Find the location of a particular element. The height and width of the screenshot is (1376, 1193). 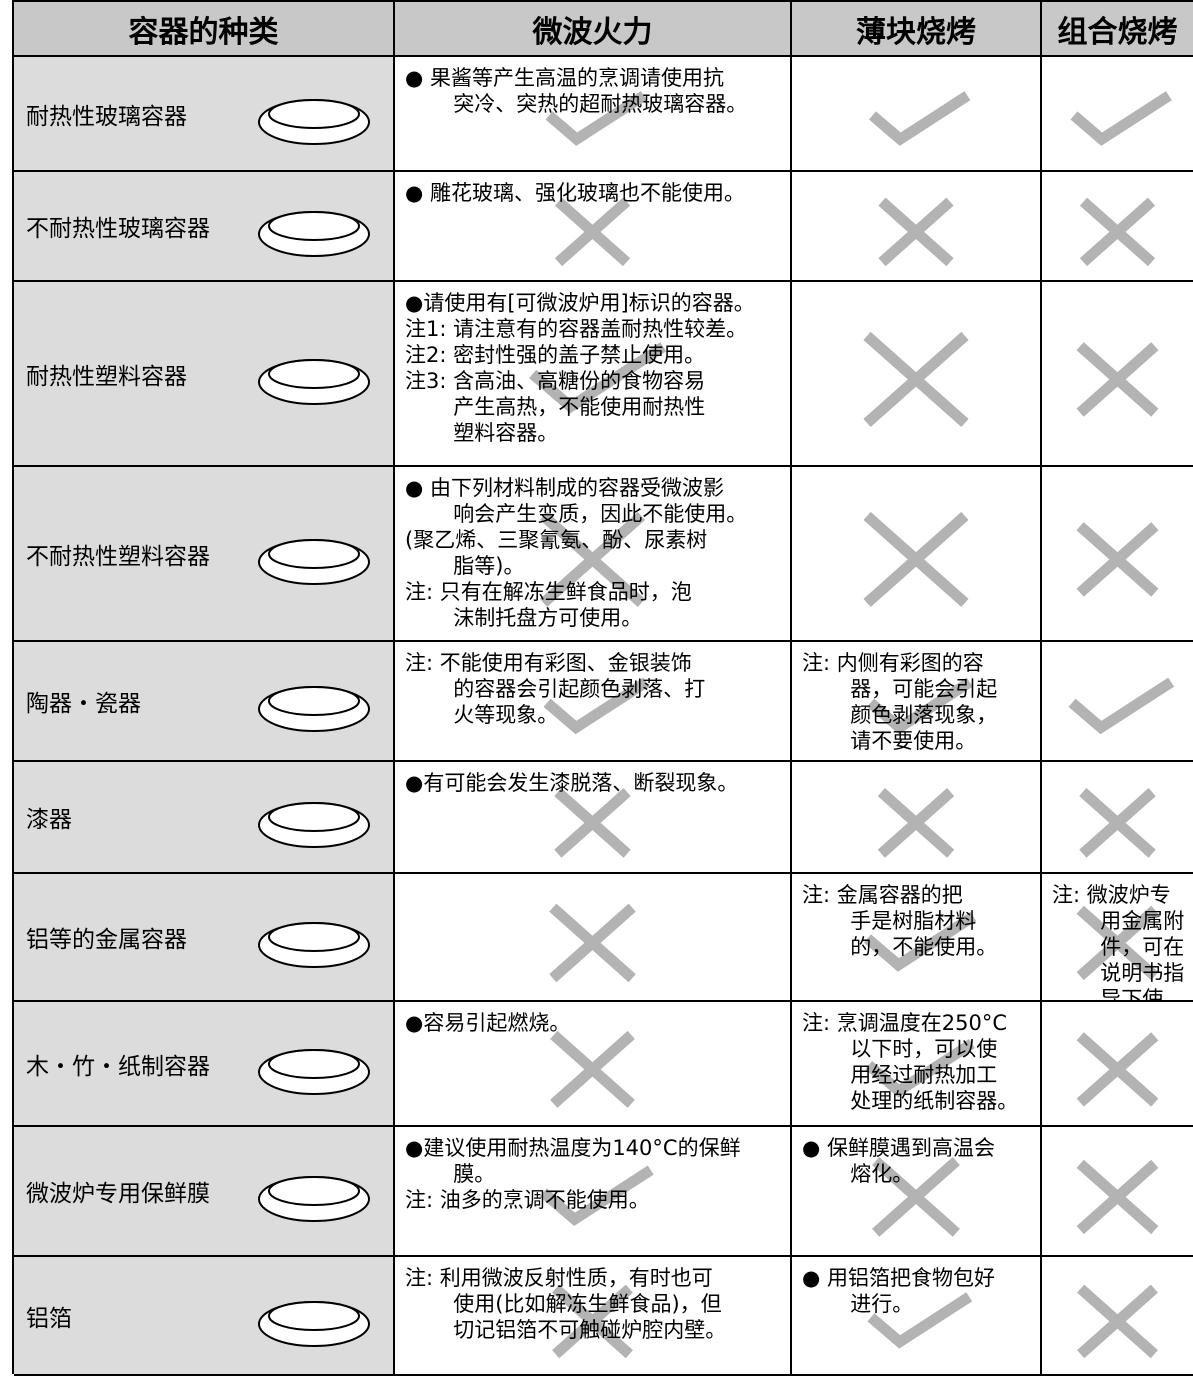

row-label-text: 铝等的金属容器 is located at coordinates (106, 940).